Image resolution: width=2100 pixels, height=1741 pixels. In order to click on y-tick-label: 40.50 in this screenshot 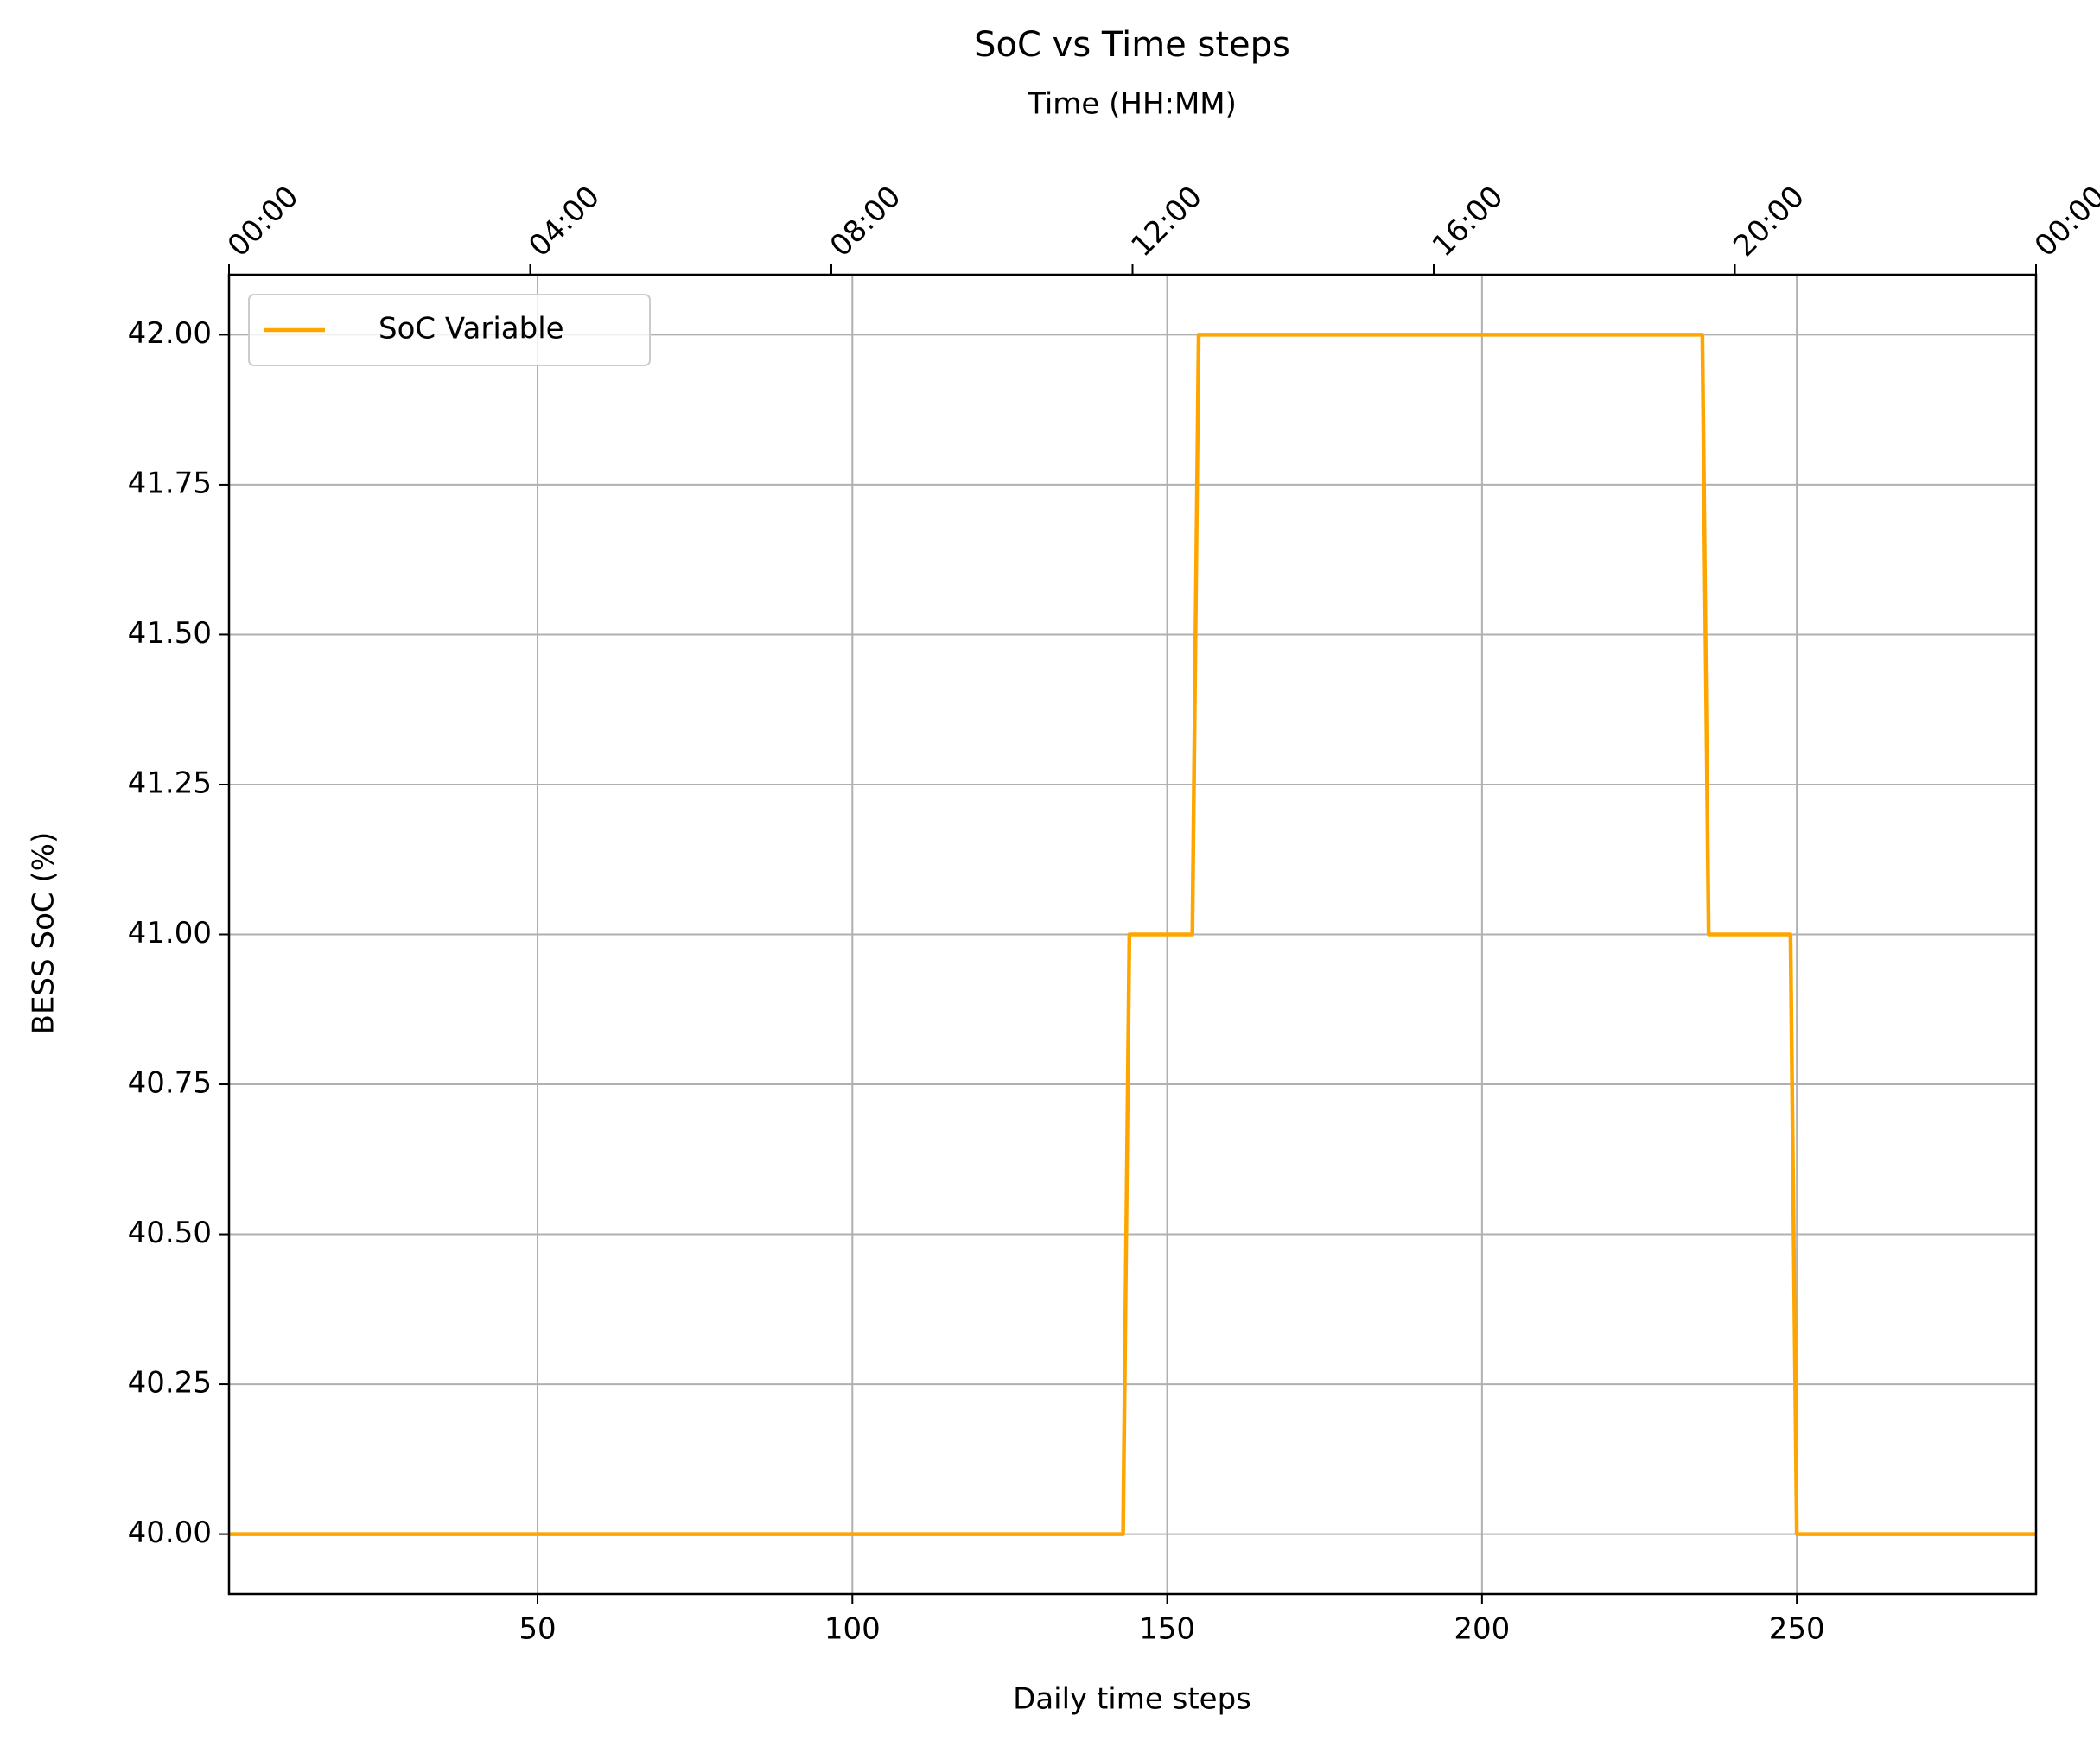, I will do `click(170, 1233)`.